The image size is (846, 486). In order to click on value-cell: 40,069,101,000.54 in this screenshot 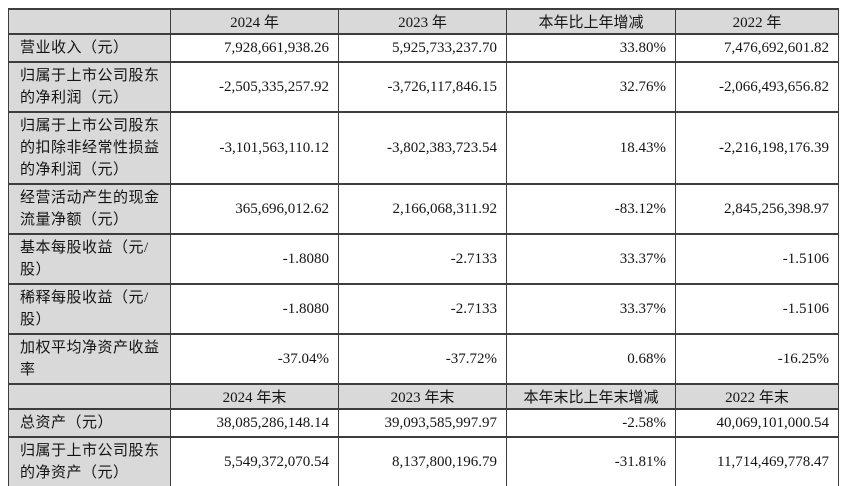, I will do `click(757, 423)`.